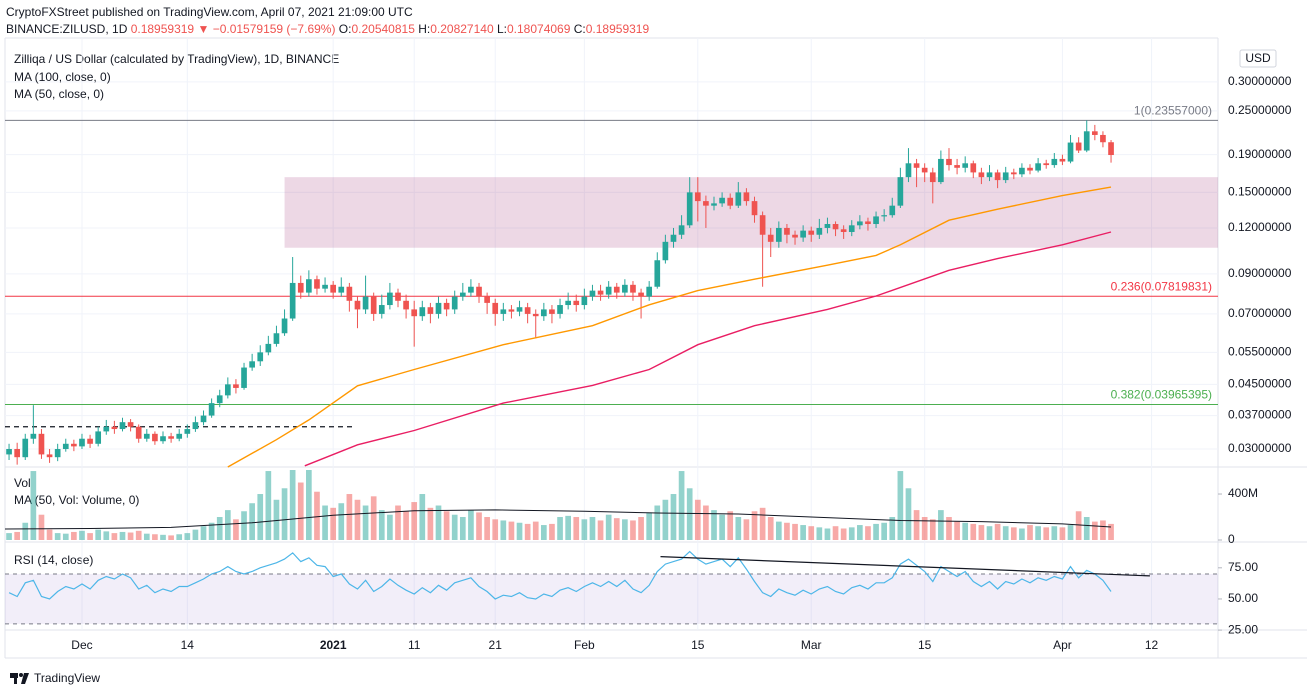  I want to click on rsi-tick-label: 50.00, so click(1243, 598).